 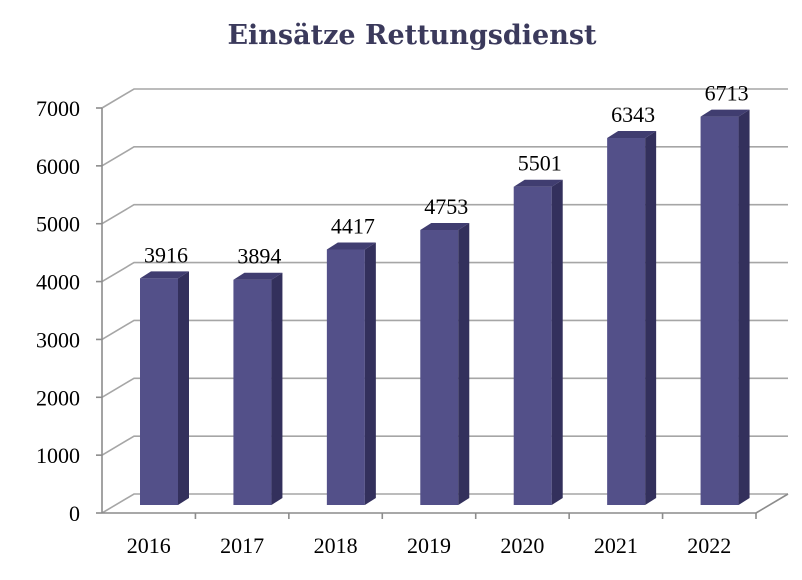 What do you see at coordinates (58, 224) in the screenshot?
I see `y-tick-label: 5000` at bounding box center [58, 224].